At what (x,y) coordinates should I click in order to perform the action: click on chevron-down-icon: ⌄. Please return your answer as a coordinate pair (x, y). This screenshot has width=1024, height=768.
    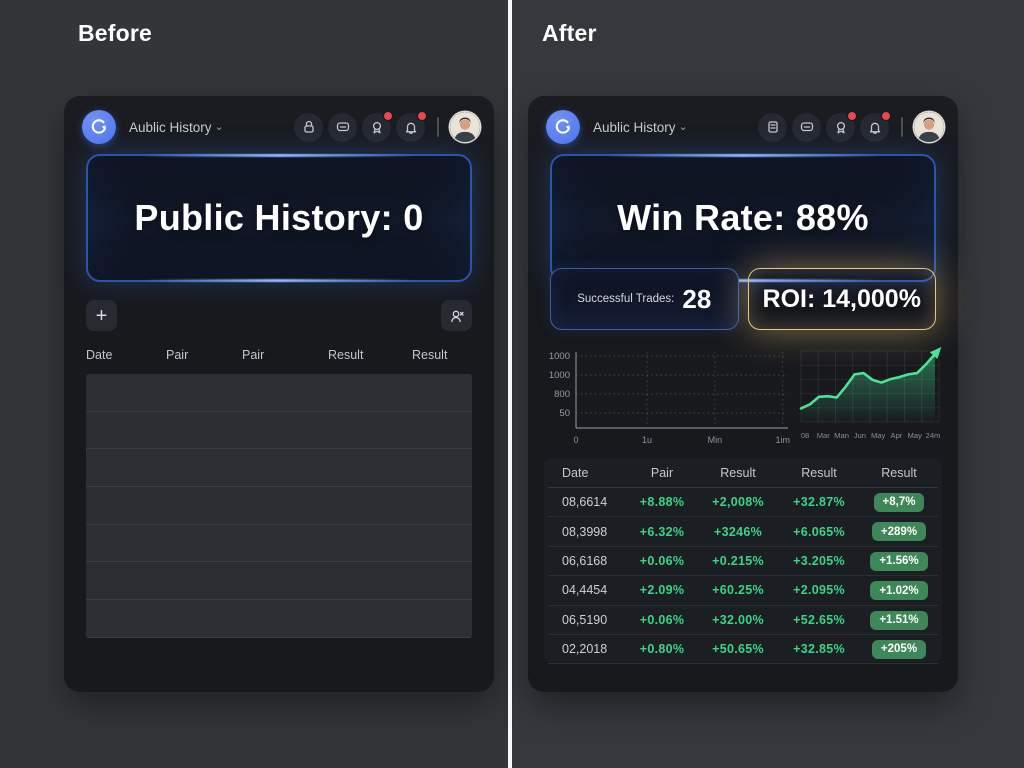
    Looking at the image, I should click on (683, 126).